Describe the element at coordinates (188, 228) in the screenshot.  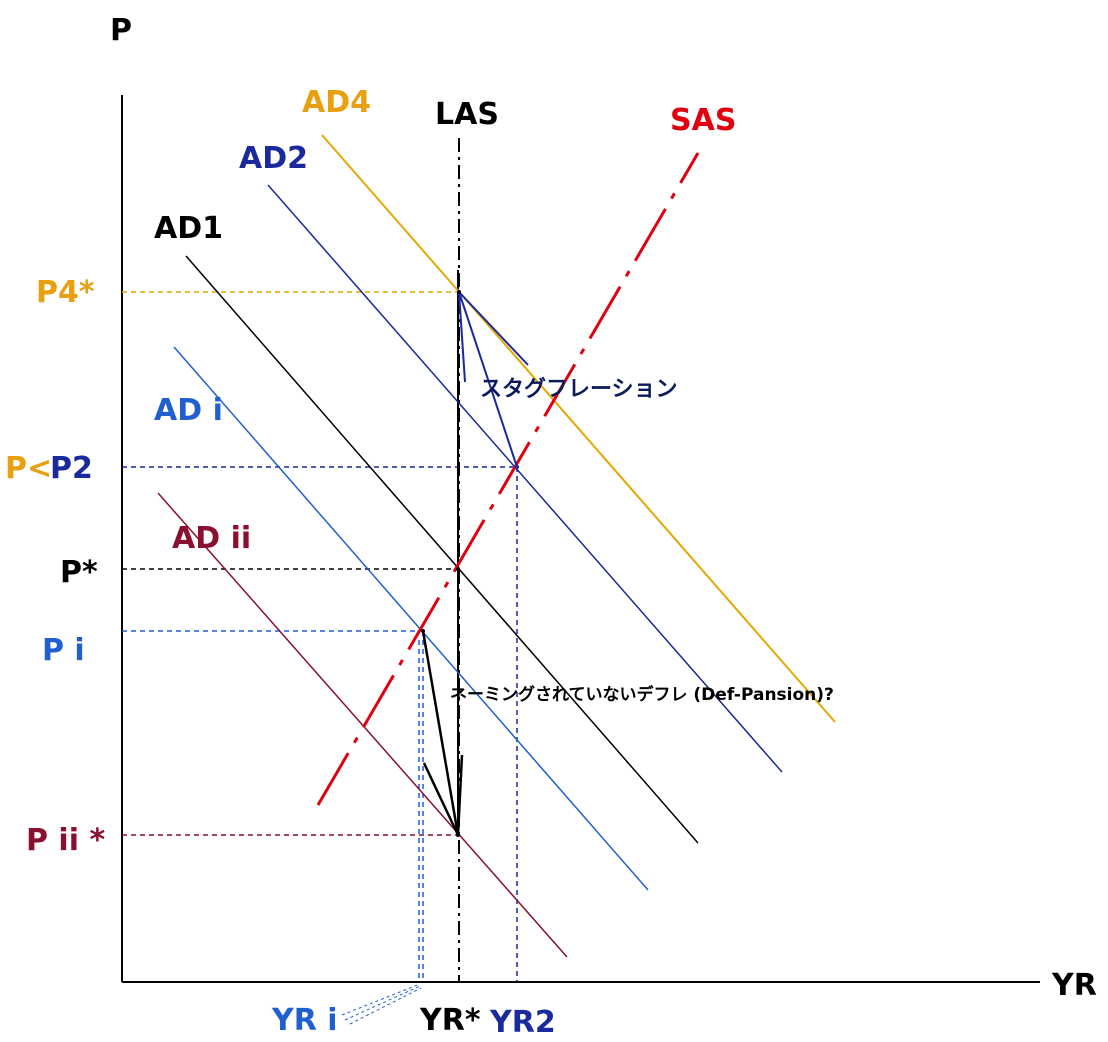
I see `ad1-label: AD1` at that location.